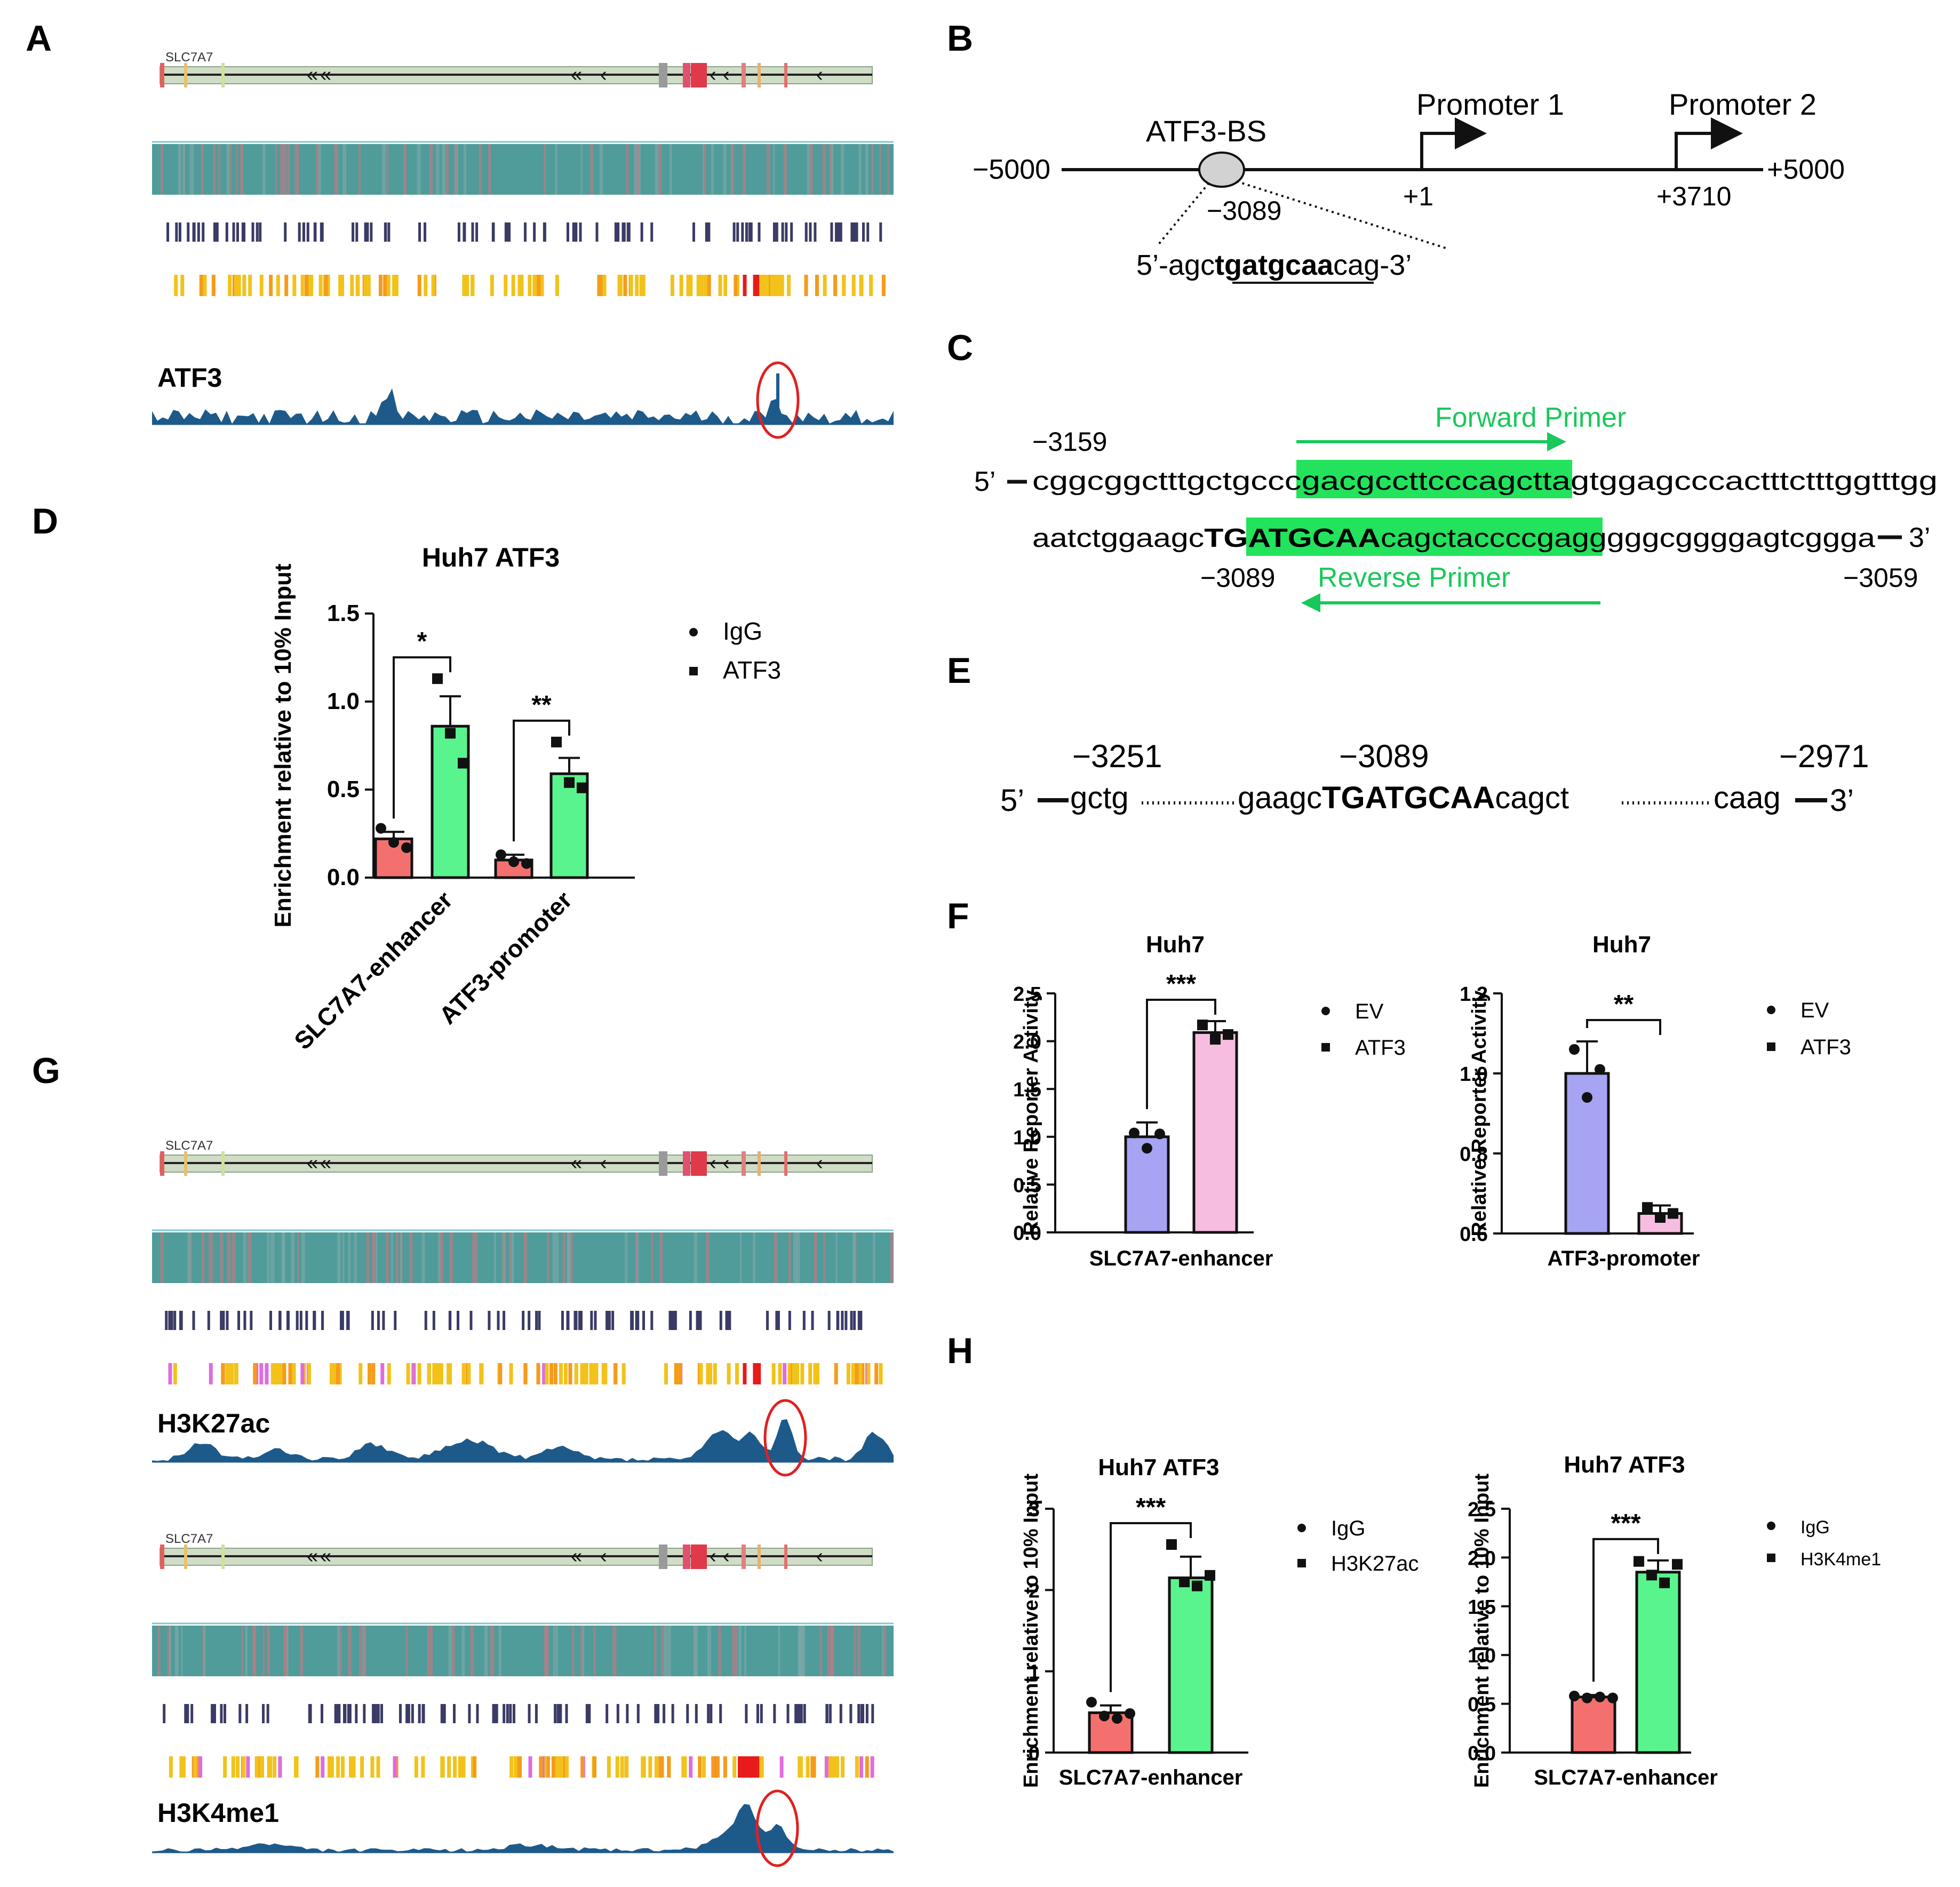  What do you see at coordinates (189, 378) in the screenshot?
I see `track-label: ATF3` at bounding box center [189, 378].